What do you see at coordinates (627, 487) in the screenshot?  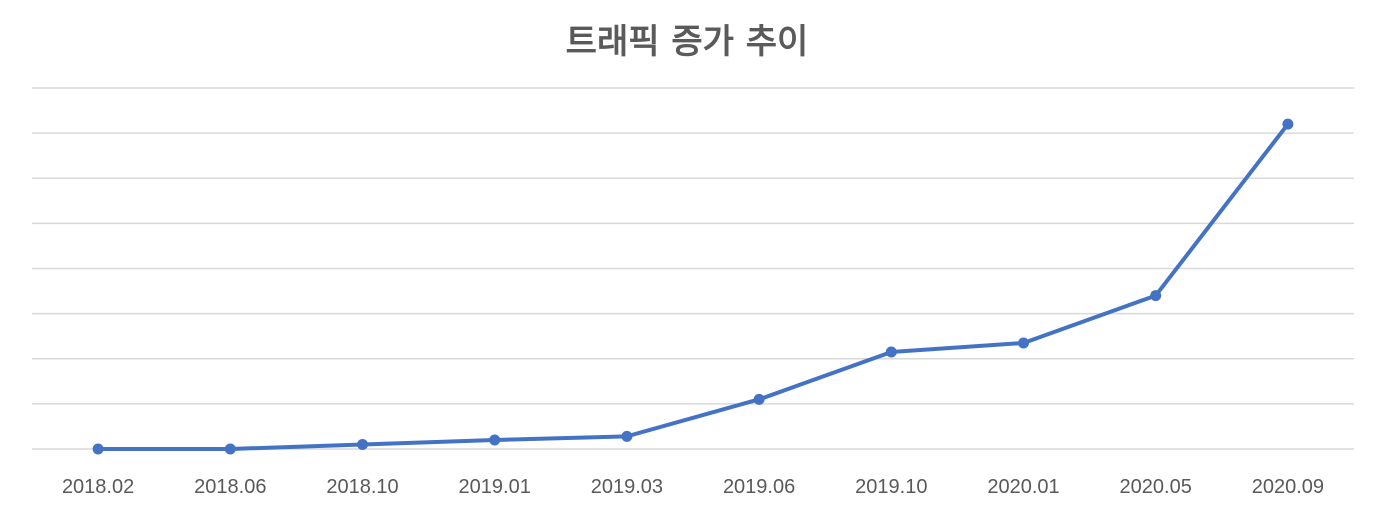 I see `x-tick-label: 2019.03` at bounding box center [627, 487].